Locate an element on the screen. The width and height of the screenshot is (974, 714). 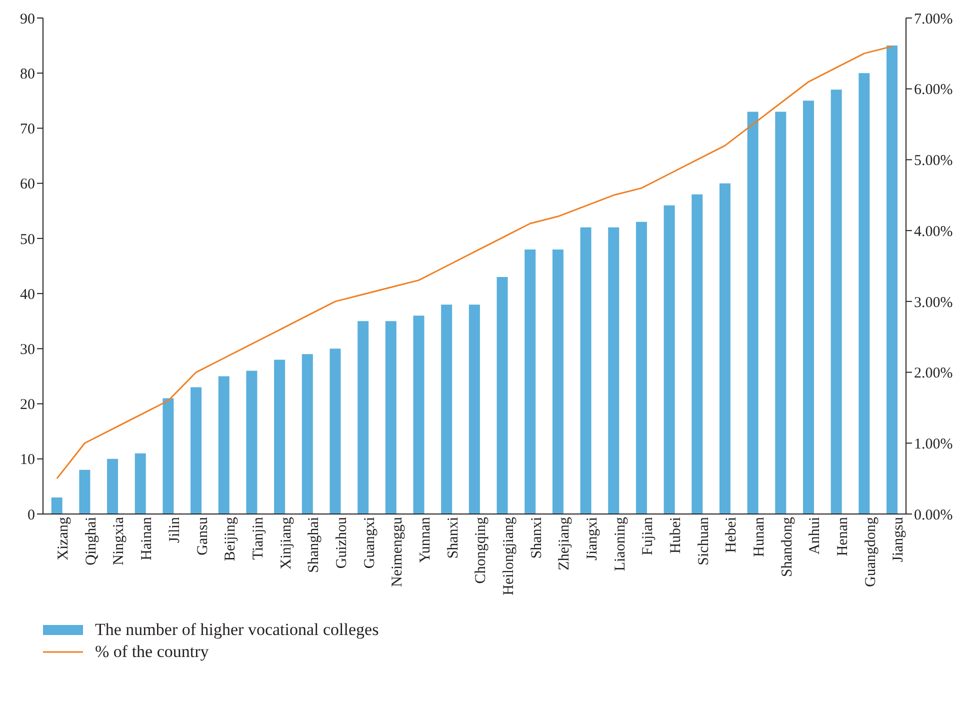
y-tick-label: 30 is located at coordinates (27, 350).